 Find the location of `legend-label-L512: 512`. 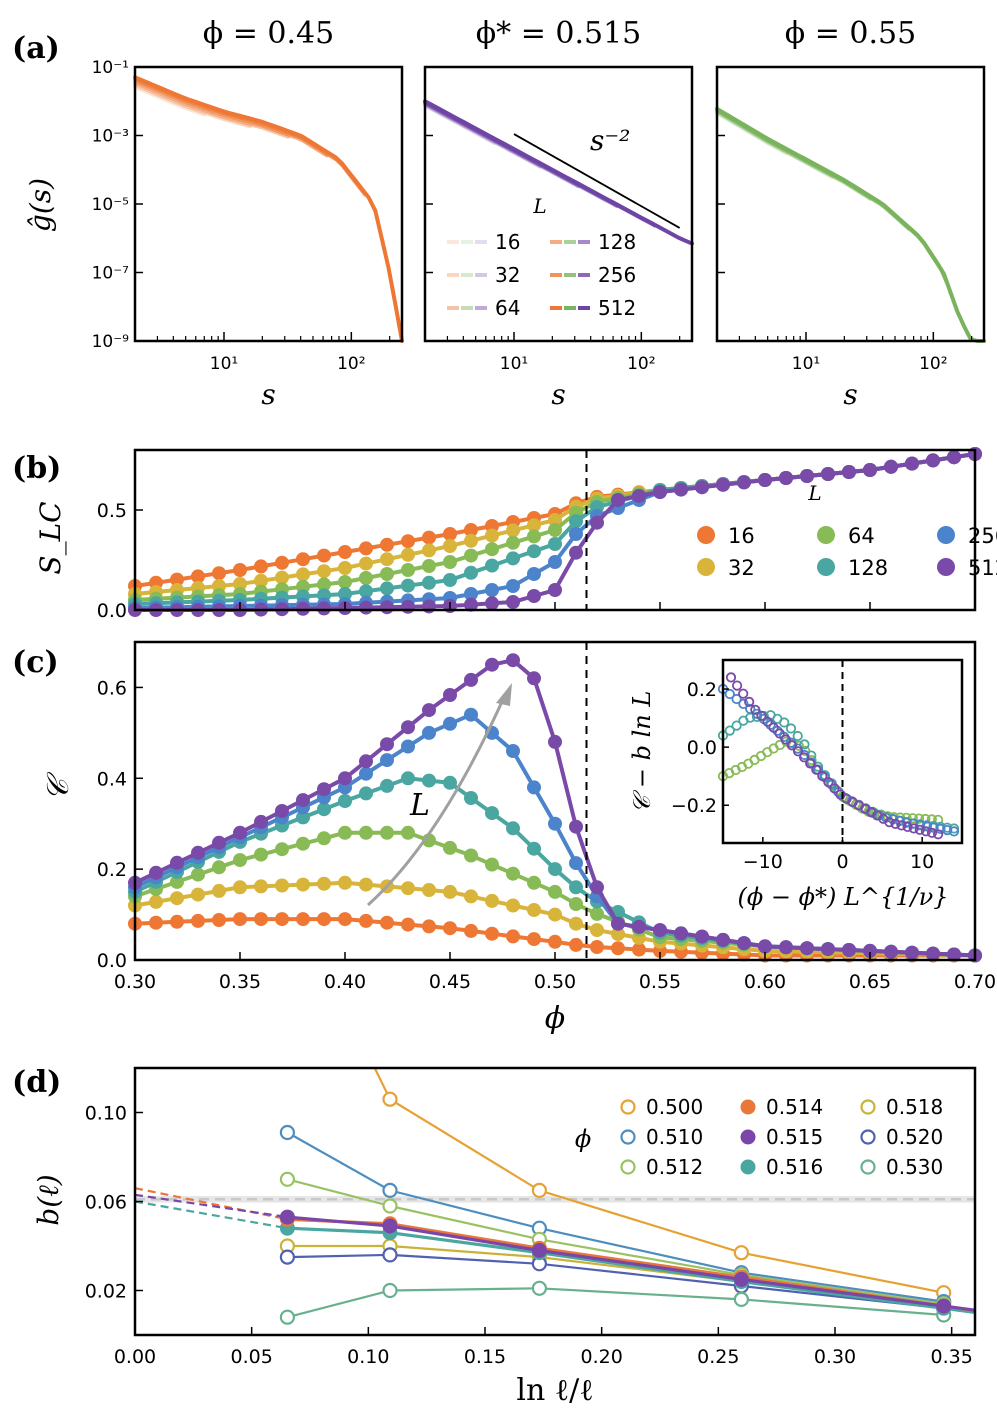

legend-label-L512: 512 is located at coordinates (982, 568).